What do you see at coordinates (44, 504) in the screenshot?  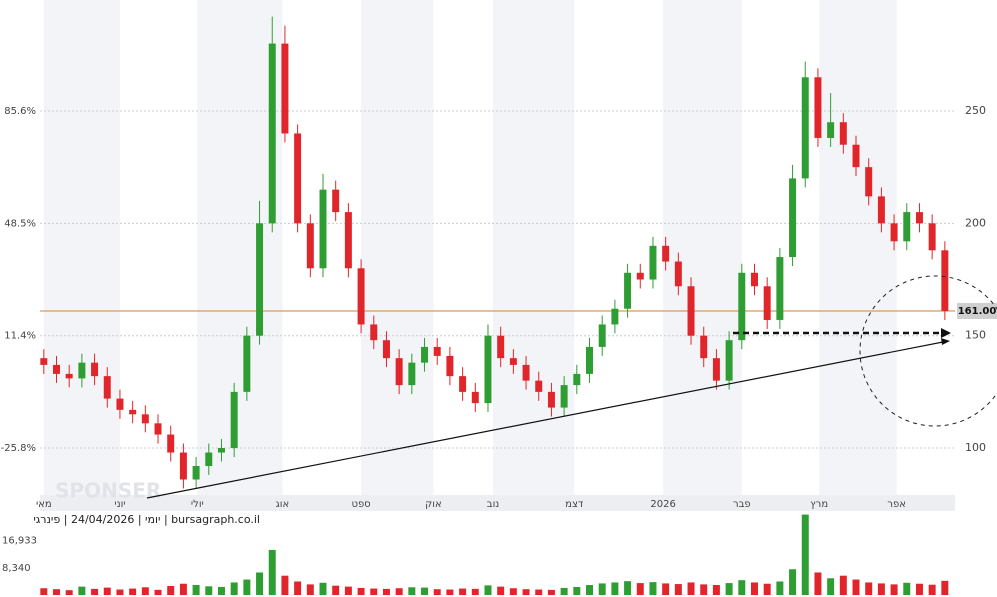 I see `x-tick-label: מאי` at bounding box center [44, 504].